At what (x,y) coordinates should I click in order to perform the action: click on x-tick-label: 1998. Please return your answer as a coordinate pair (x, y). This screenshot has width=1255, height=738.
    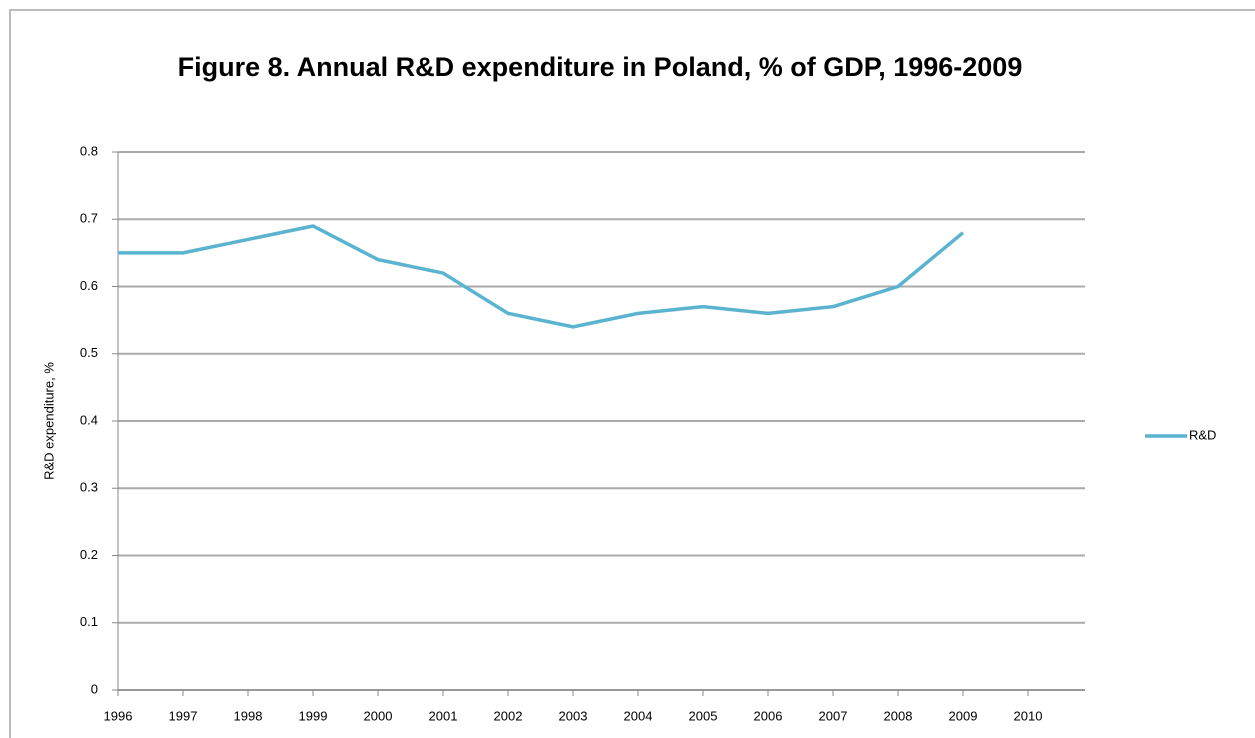
    Looking at the image, I should click on (248, 715).